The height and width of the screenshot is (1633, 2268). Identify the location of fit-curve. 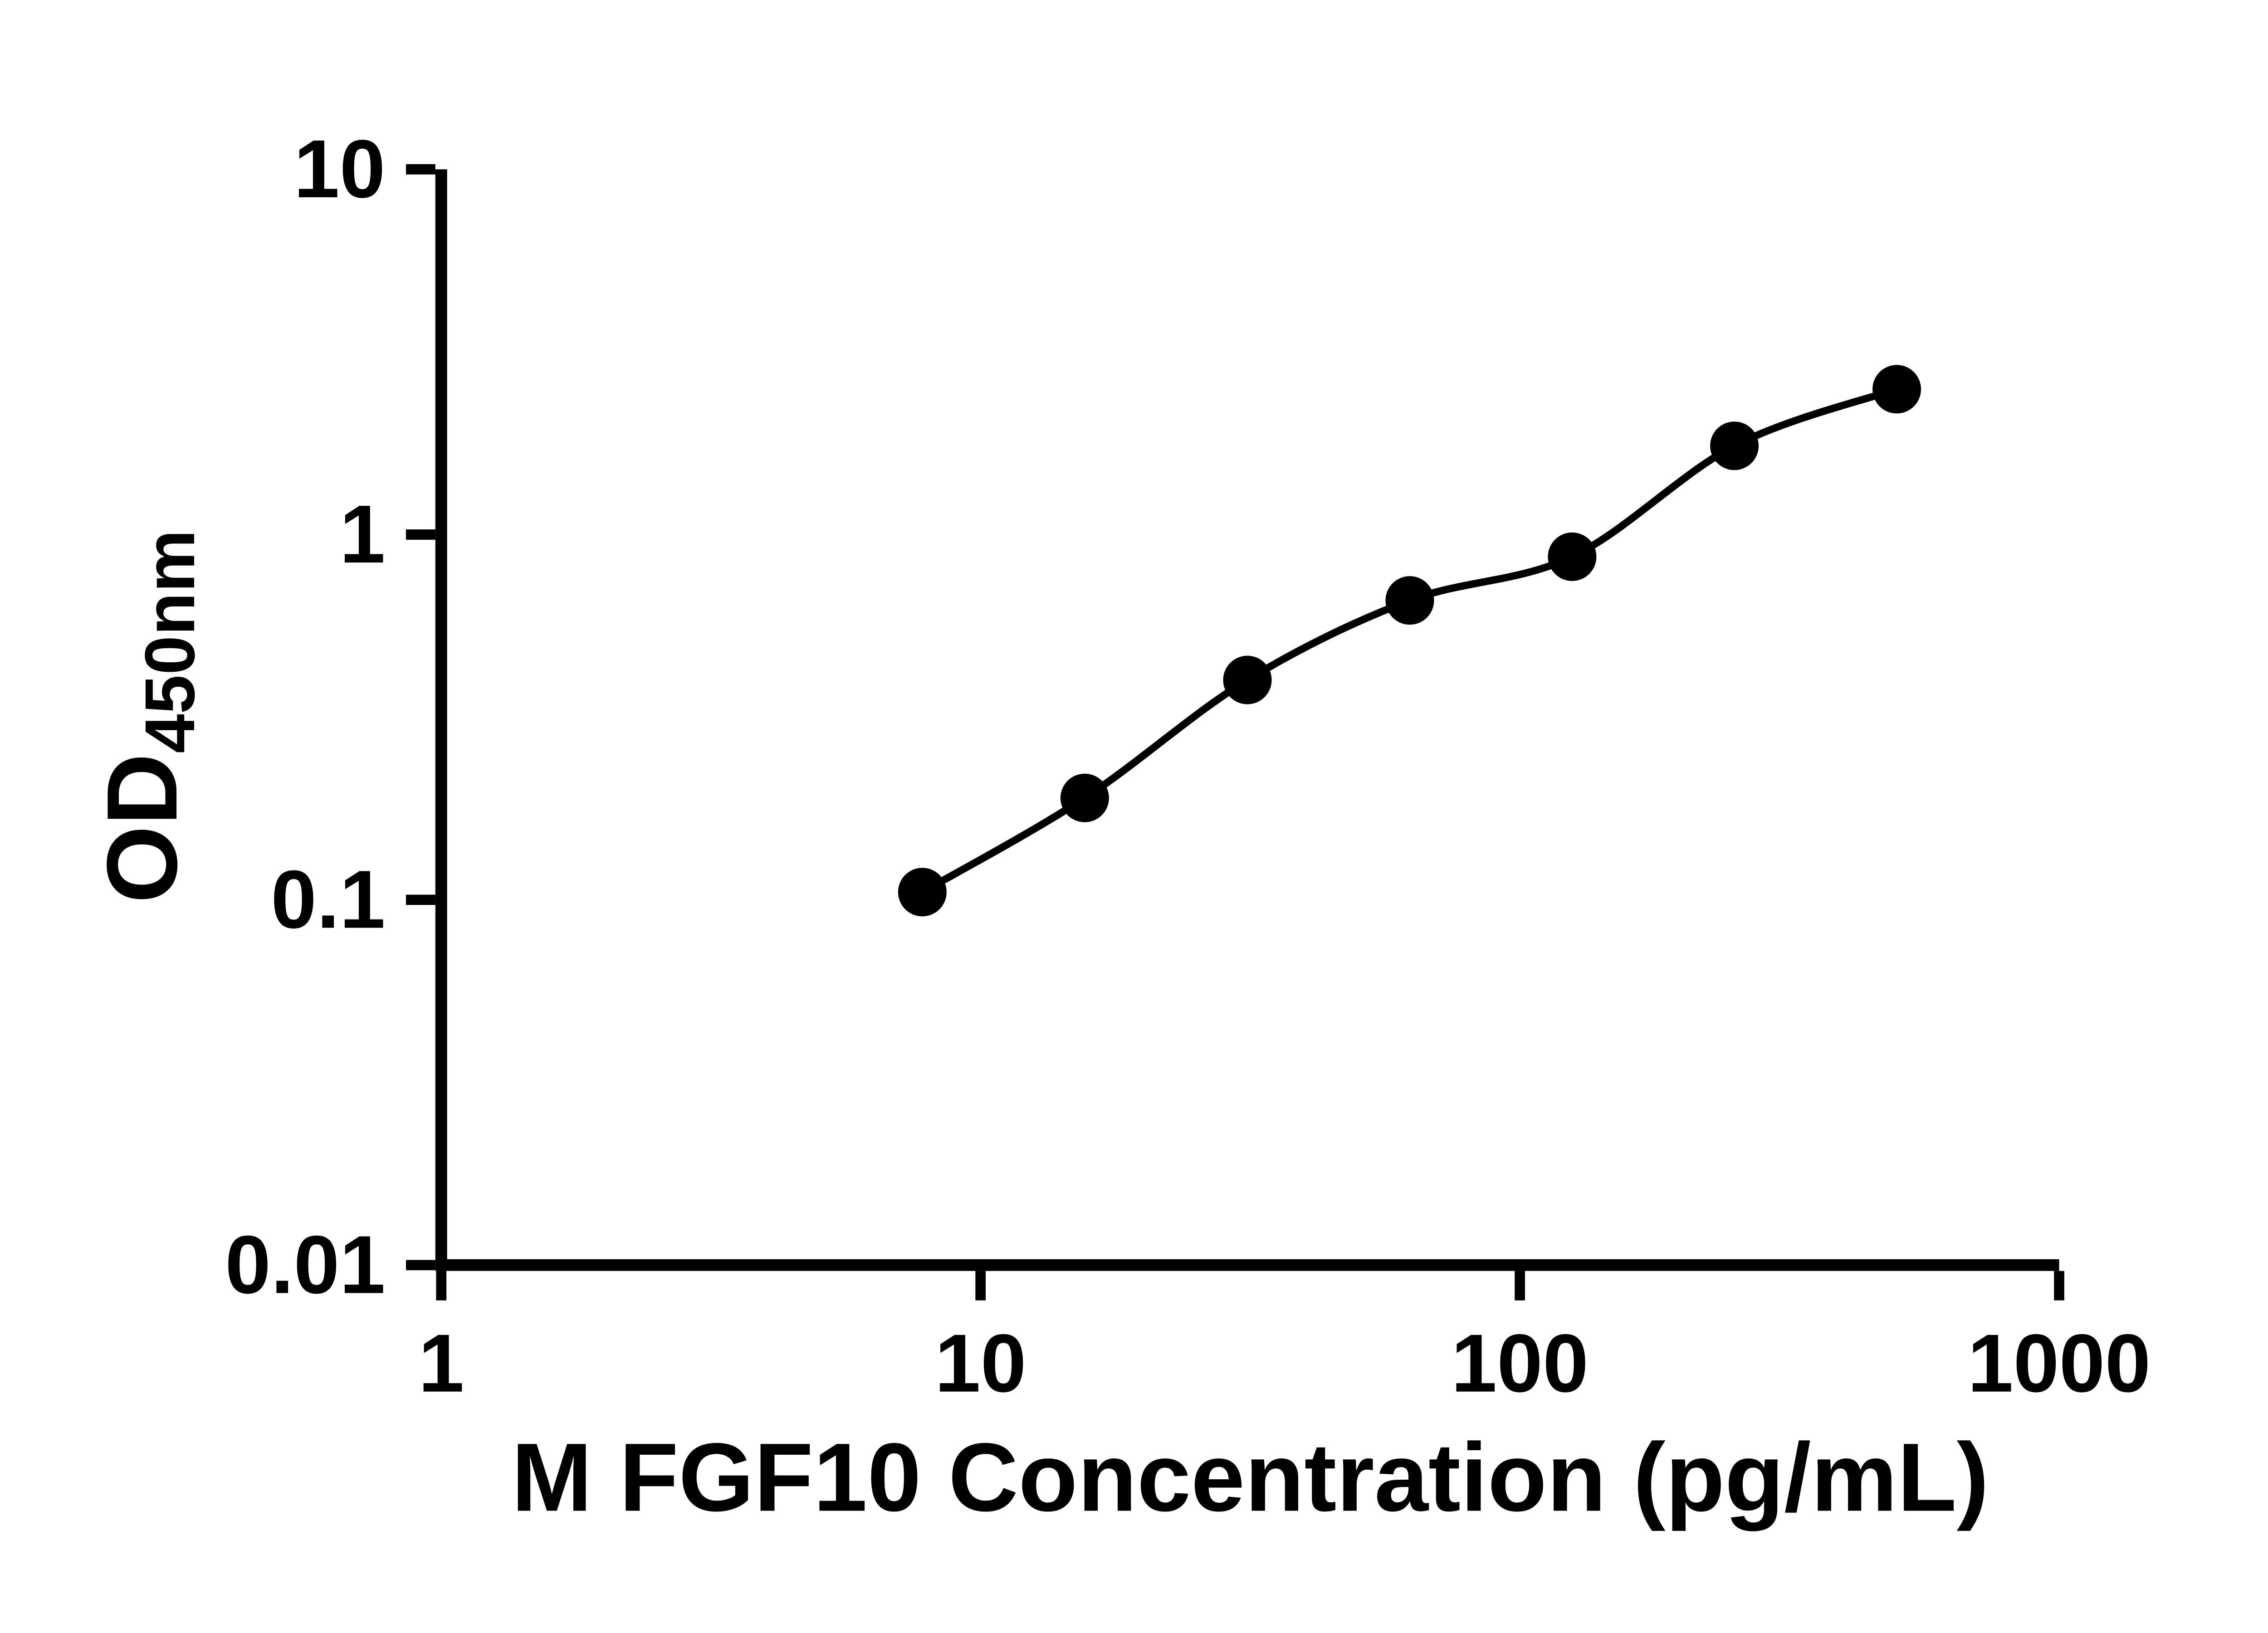
(1409, 640).